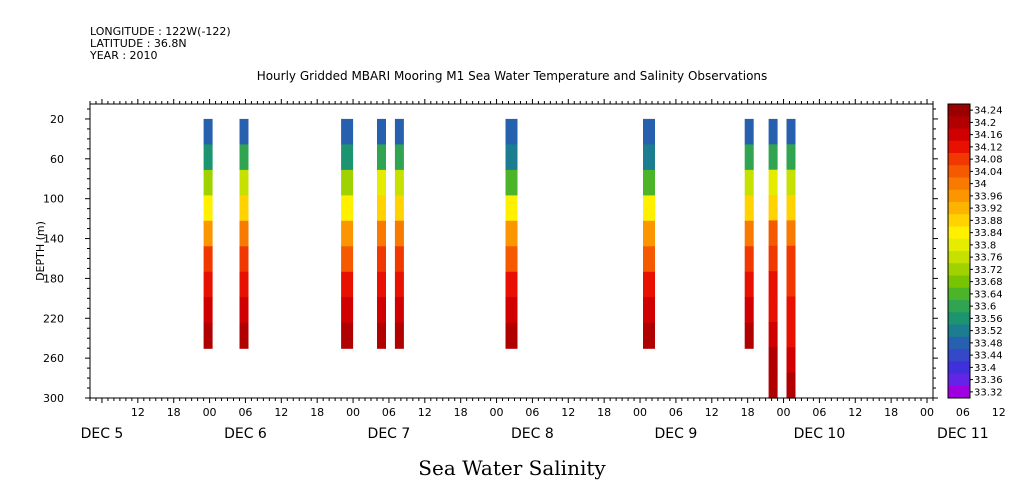 The image size is (1009, 504). I want to click on y-axis-label: DEPTH (m), so click(40, 251).